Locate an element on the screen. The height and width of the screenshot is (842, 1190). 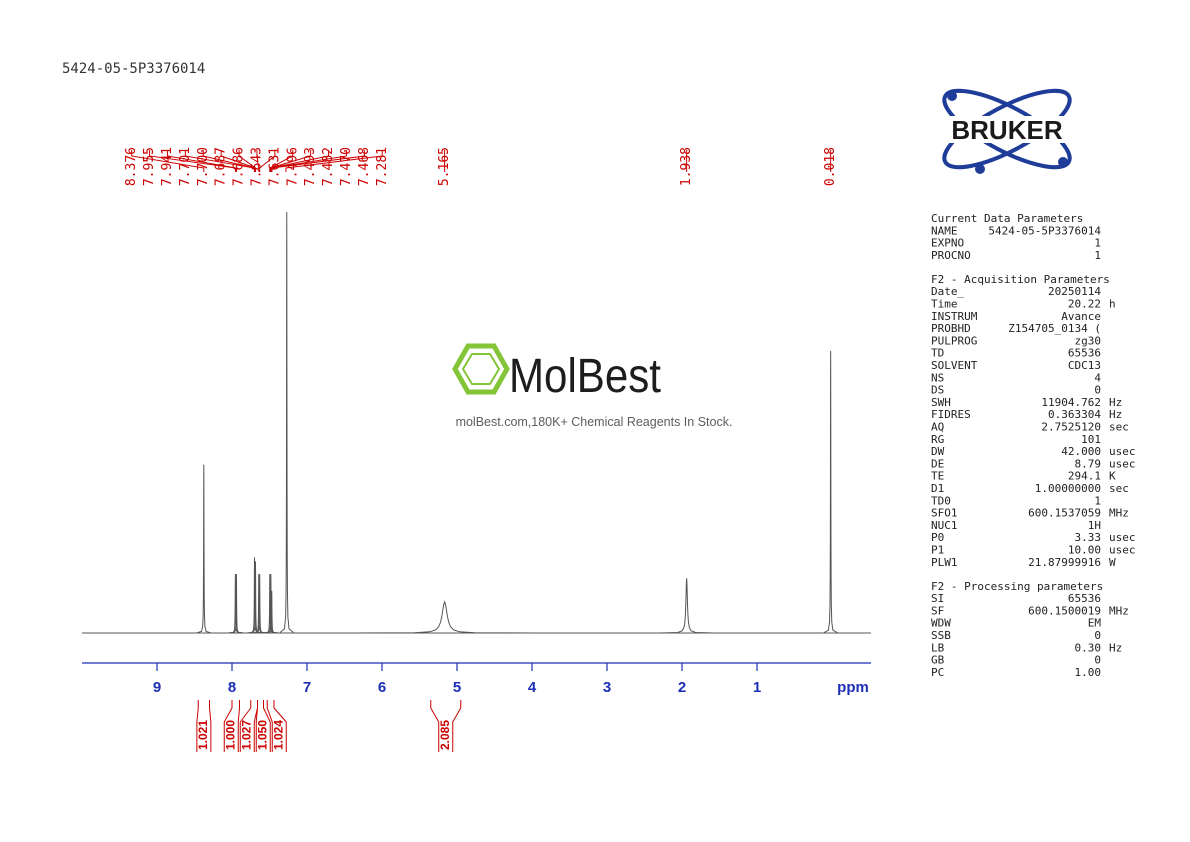
parameter-unit: h is located at coordinates (1112, 303).